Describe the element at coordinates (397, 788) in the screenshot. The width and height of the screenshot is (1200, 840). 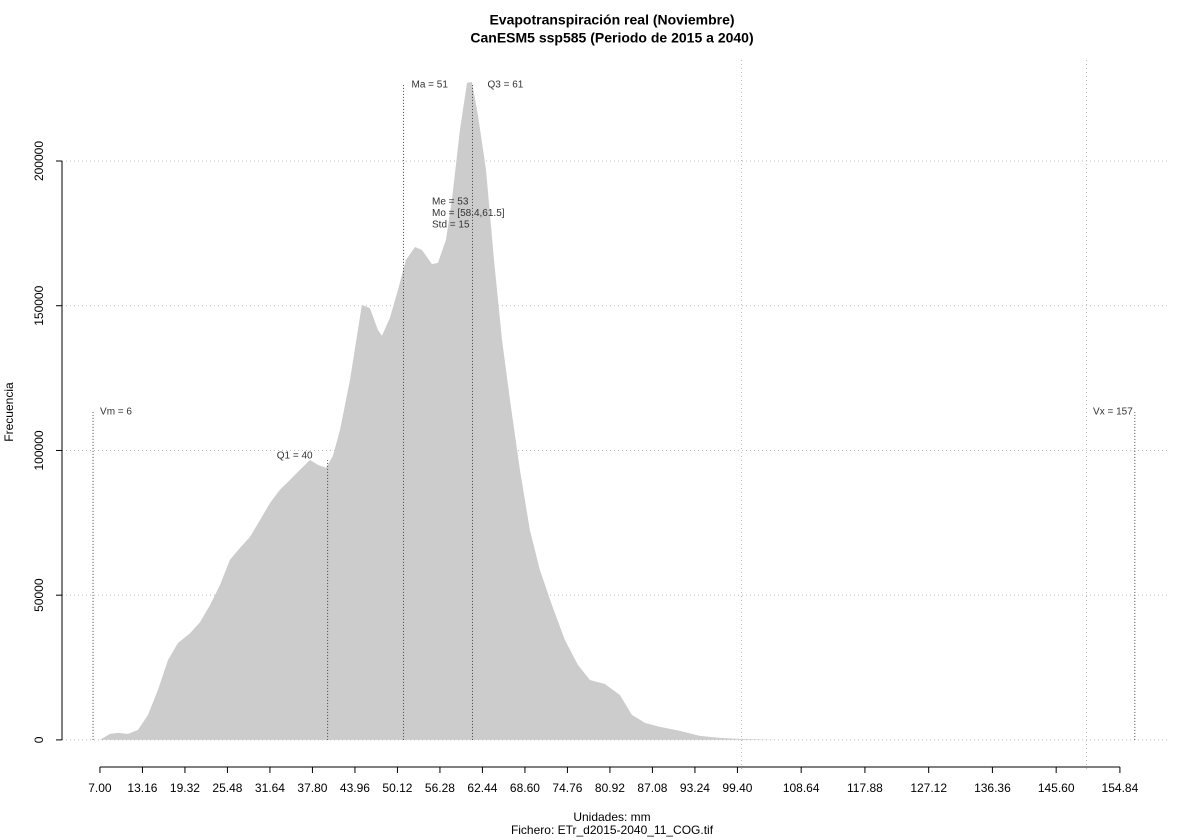
I see `x-tick-label: 50.12` at that location.